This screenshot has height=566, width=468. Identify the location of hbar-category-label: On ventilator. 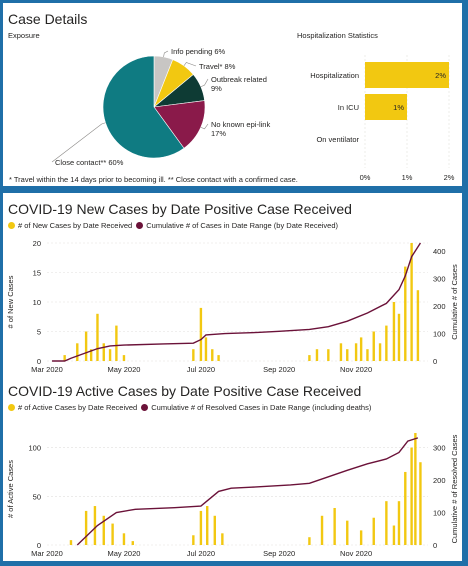
(337, 139).